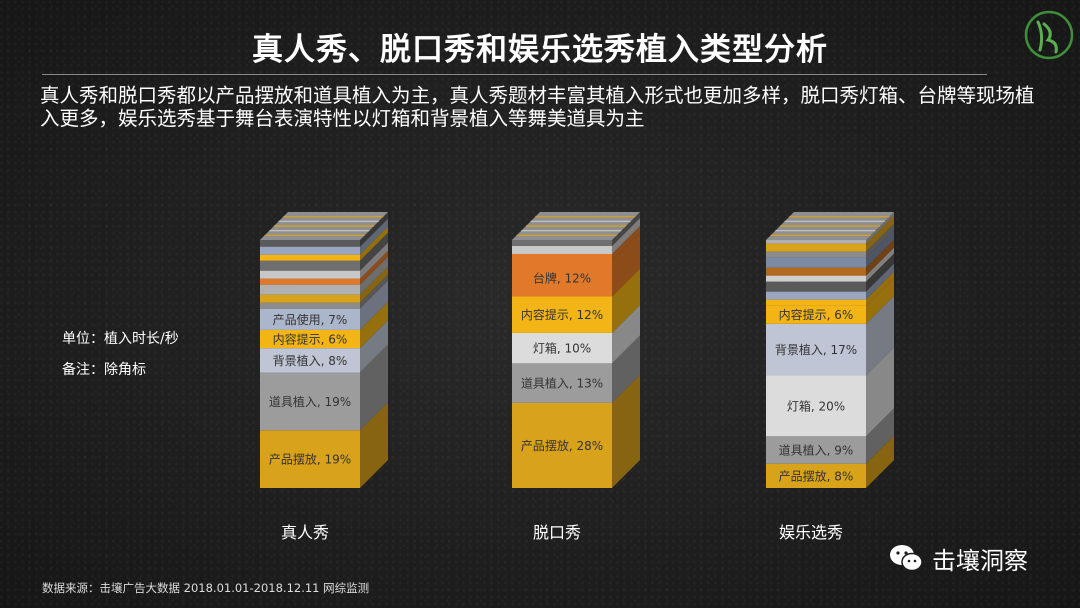 Image resolution: width=1080 pixels, height=608 pixels. I want to click on data-source: 数据来源：击壤广告大数据 2018.01.01-2018.12.11 网综监测, so click(206, 588).